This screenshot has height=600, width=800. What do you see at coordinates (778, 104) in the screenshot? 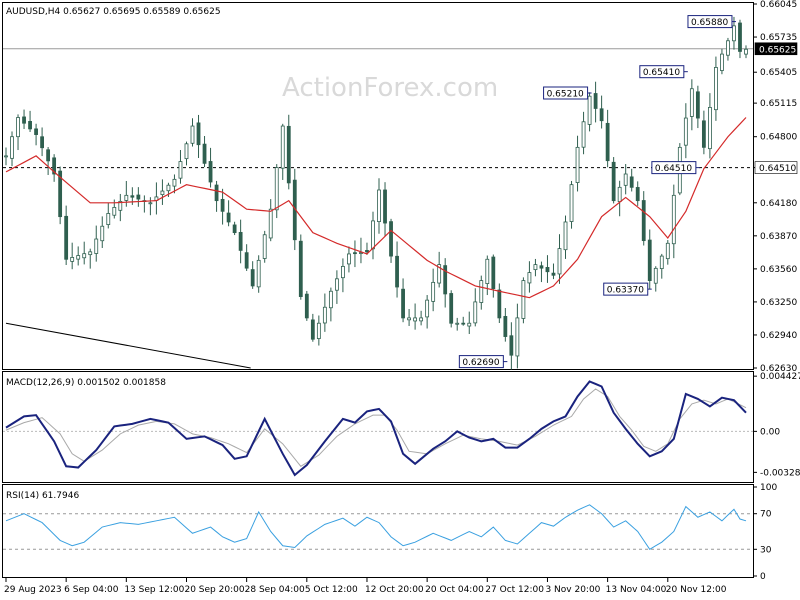
I see `y-tick-label: 0.65115` at bounding box center [778, 104].